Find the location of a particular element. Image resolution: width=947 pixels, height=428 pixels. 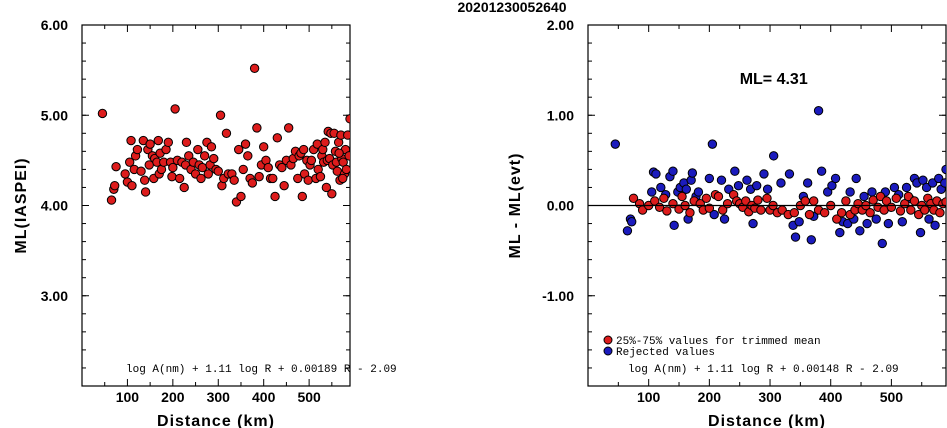

ml-value-label: ML= 4.31 is located at coordinates (774, 79).